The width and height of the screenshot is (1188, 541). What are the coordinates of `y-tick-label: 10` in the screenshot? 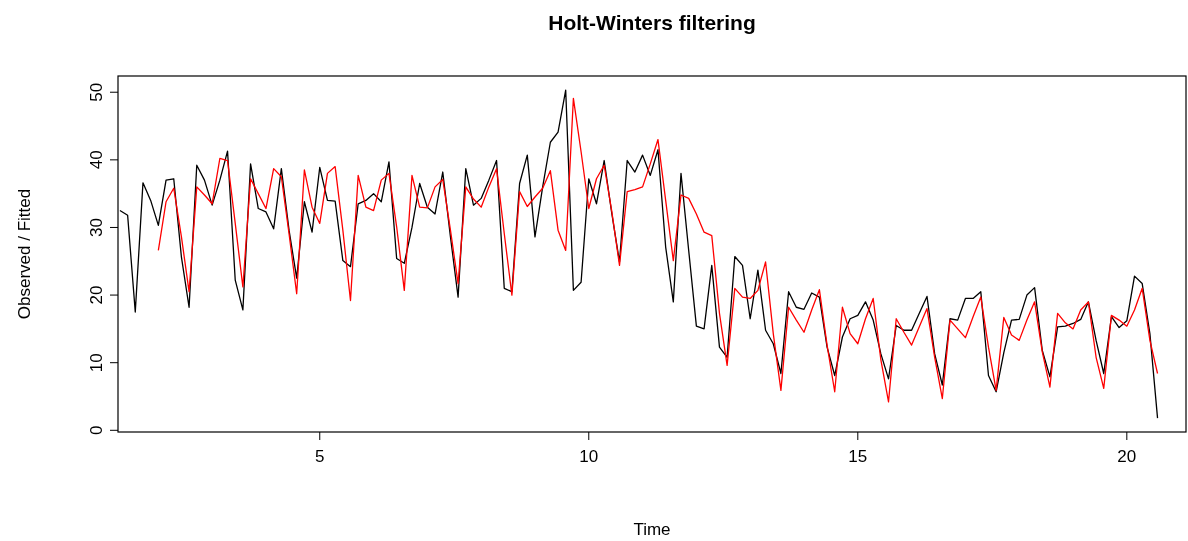 It's located at (96, 363).